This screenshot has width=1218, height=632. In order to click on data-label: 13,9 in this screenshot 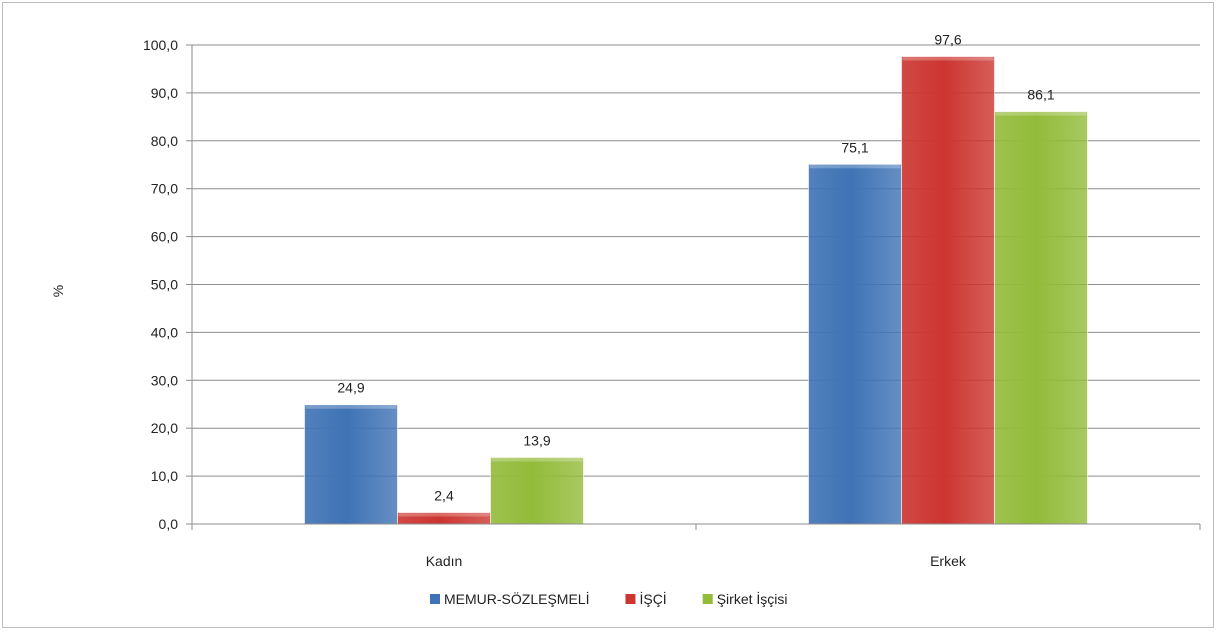, I will do `click(536, 440)`.